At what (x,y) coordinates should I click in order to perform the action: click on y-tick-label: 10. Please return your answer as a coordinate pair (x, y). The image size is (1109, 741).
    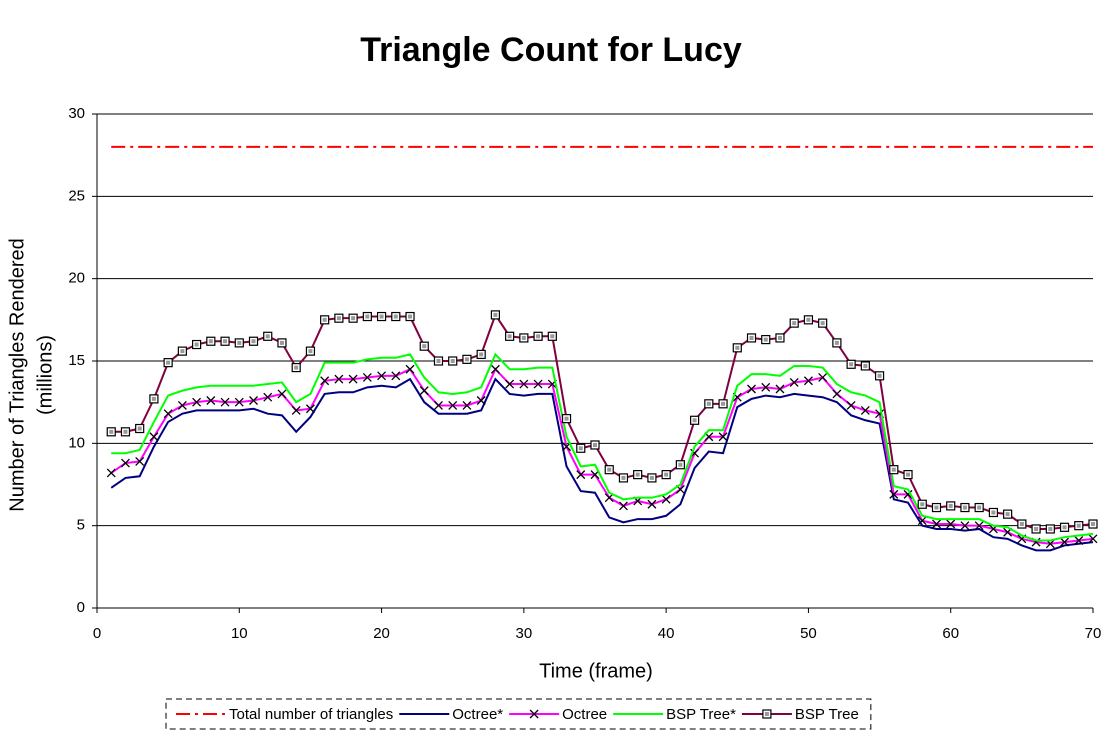
    Looking at the image, I should click on (76, 442).